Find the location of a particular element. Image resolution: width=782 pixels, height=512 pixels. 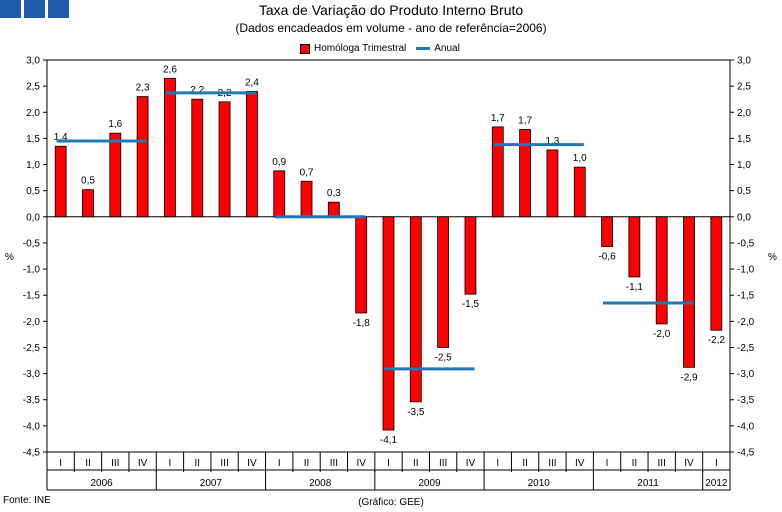

y-tick-label-right: -3,0 is located at coordinates (746, 374).